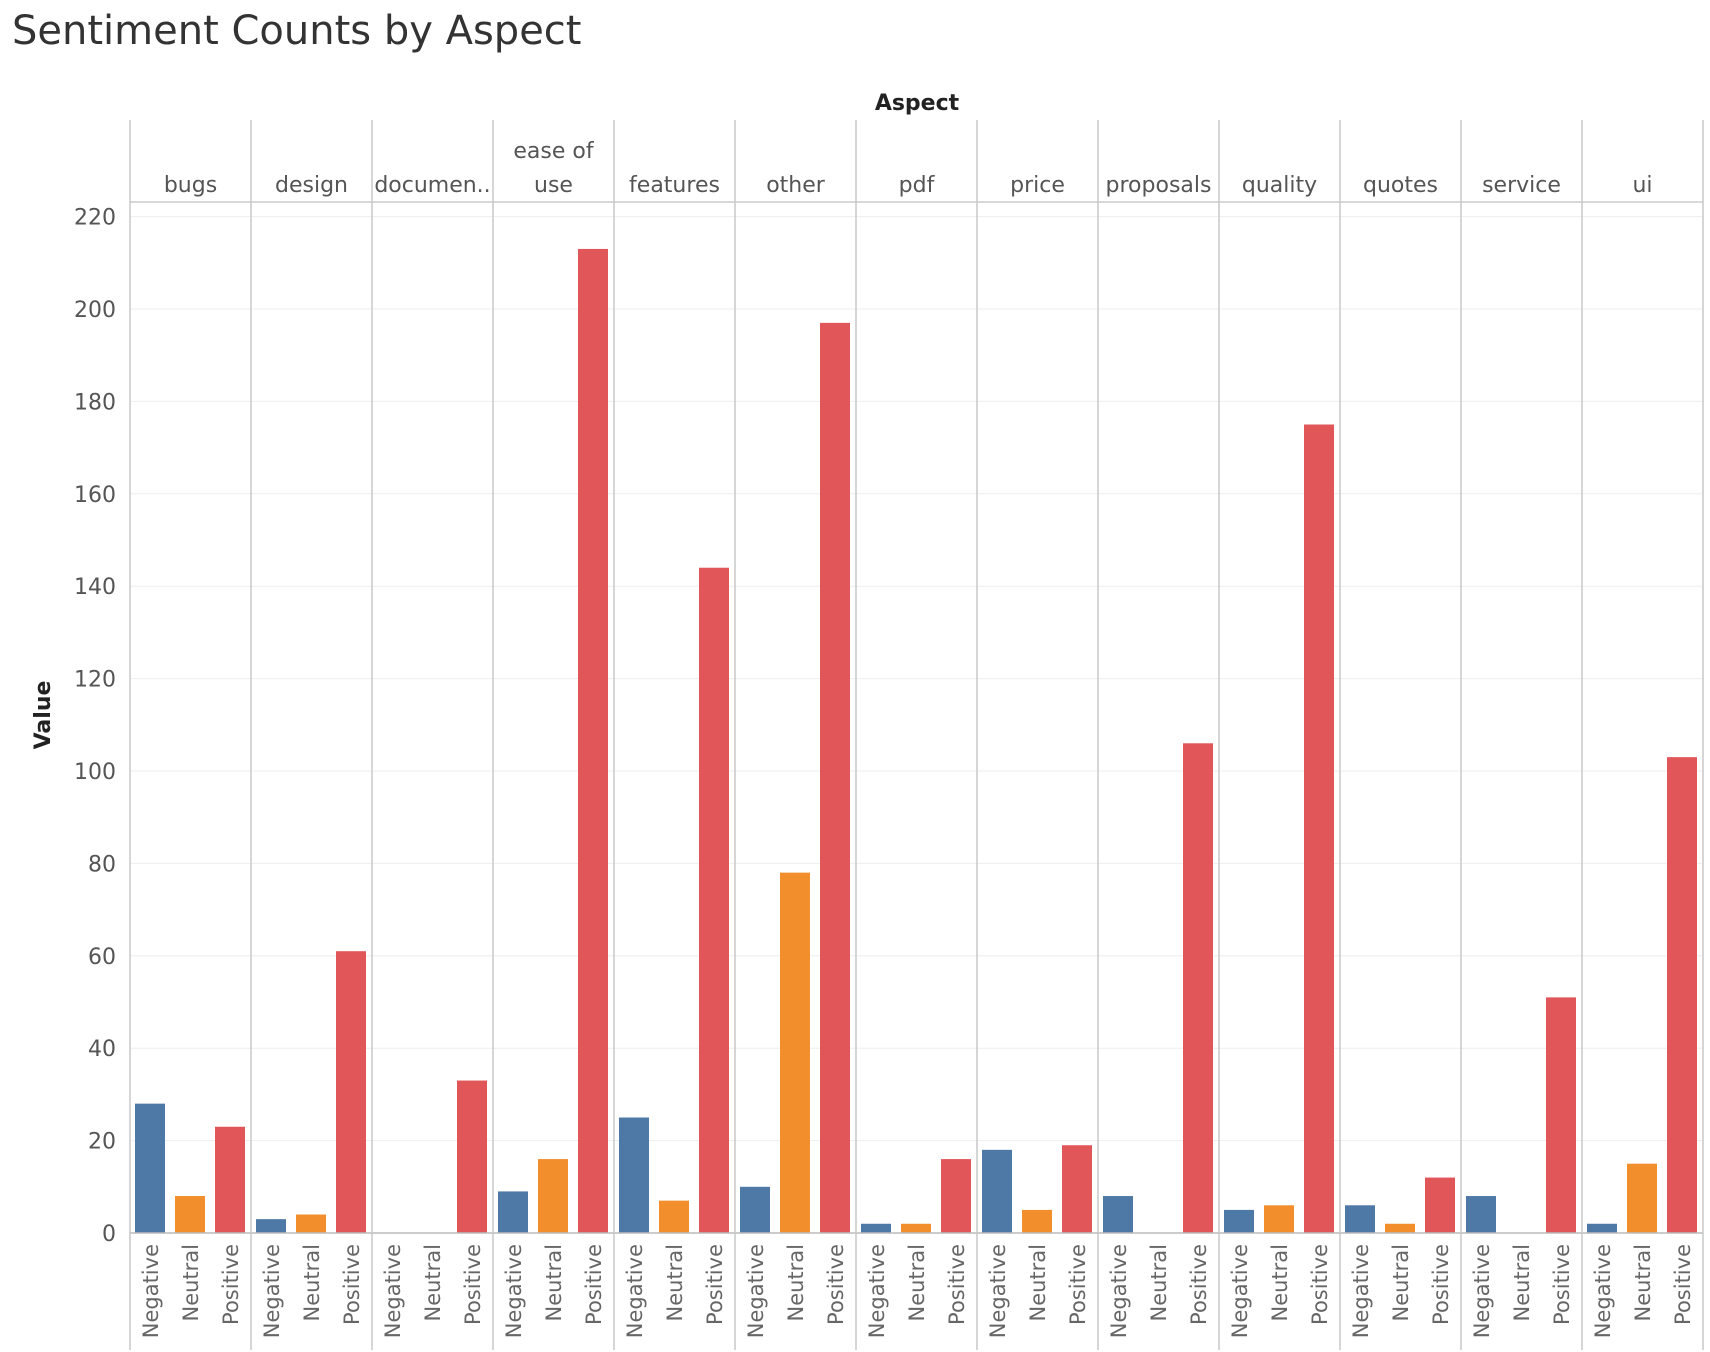  I want to click on aspect-label: price, so click(1037, 185).